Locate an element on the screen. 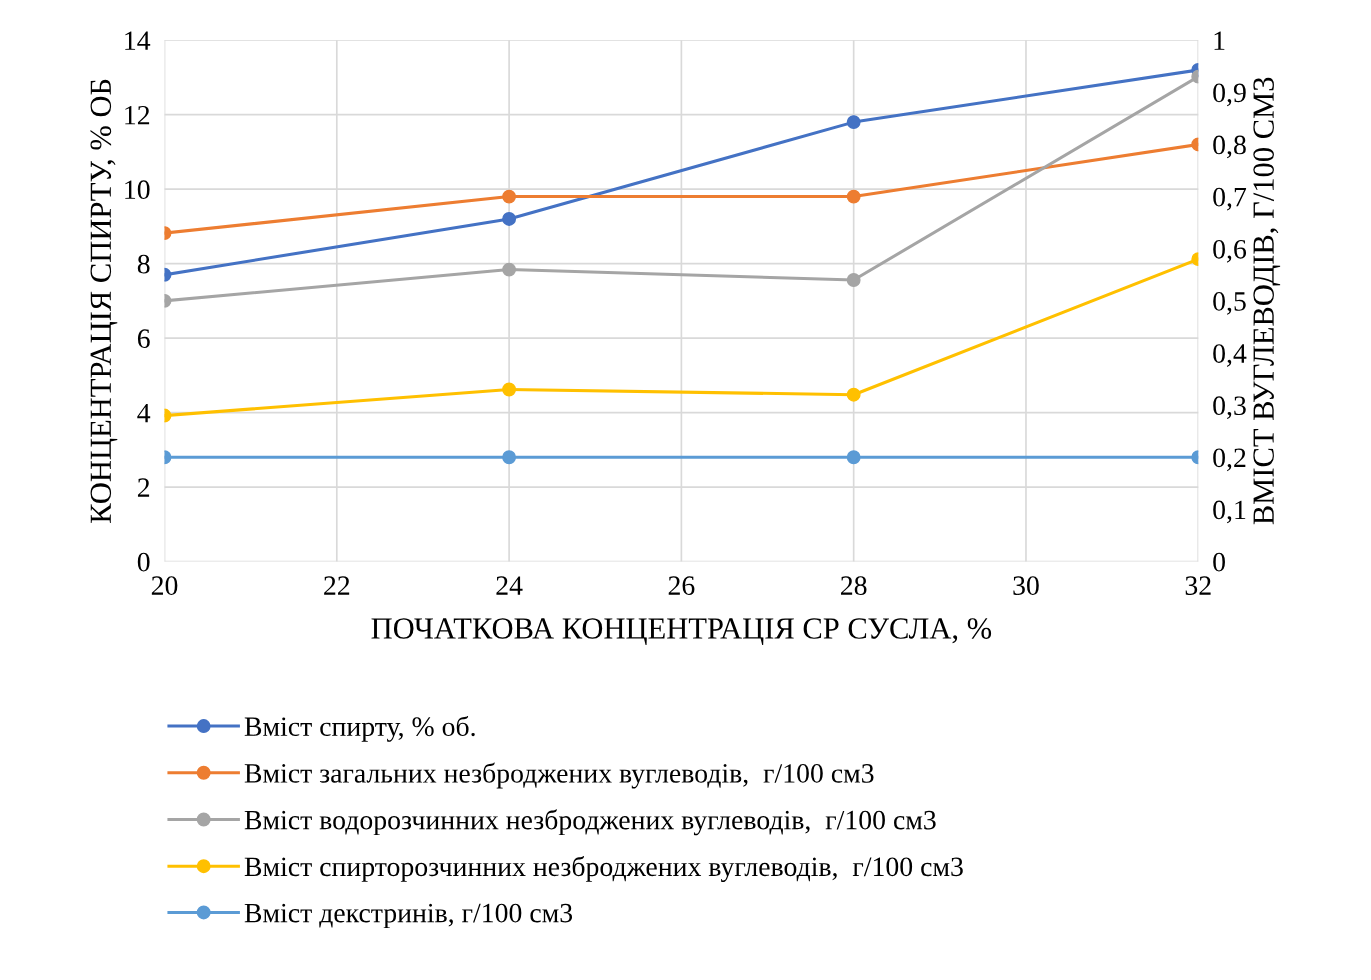 The height and width of the screenshot is (980, 1371). y2-tick-label: 0,4 is located at coordinates (1230, 355).